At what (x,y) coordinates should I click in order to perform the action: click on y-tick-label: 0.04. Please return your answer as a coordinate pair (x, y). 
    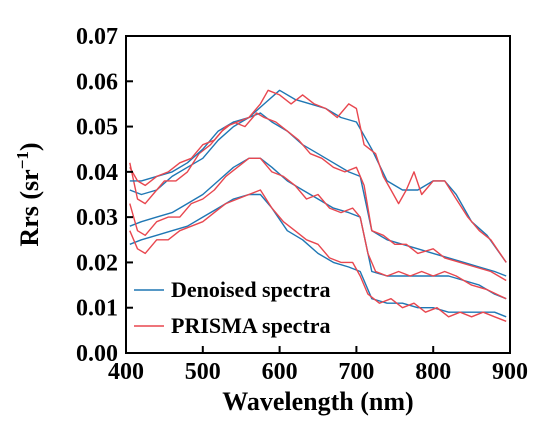
    Looking at the image, I should click on (97, 173).